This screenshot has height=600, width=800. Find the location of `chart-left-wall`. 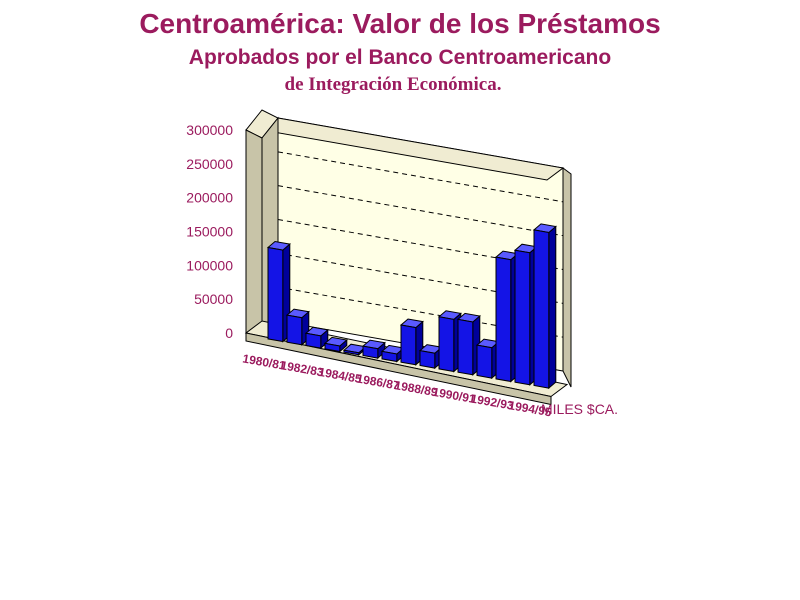

chart-left-wall is located at coordinates (254, 235).